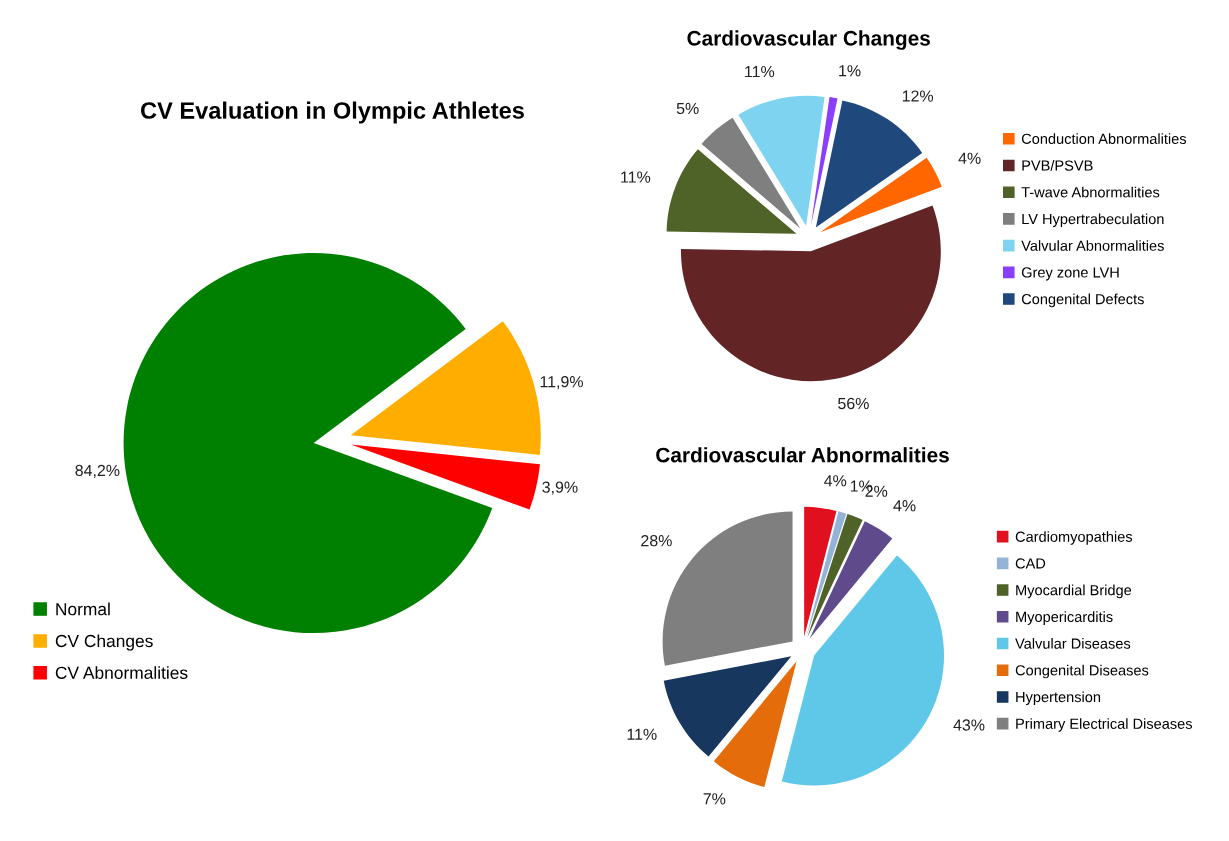  Describe the element at coordinates (1057, 165) in the screenshot. I see `legend-label: PVB/PSVB` at that location.